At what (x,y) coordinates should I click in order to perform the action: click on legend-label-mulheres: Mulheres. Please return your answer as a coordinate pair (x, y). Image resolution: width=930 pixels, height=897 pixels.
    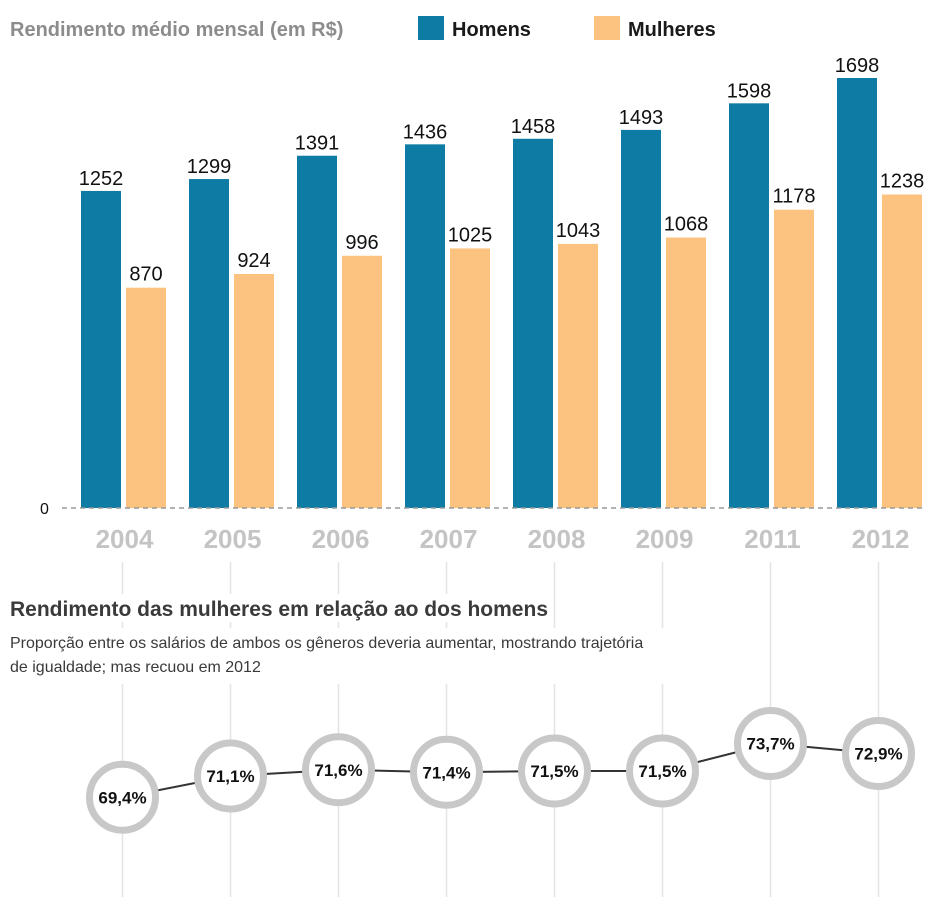
    Looking at the image, I should click on (672, 30).